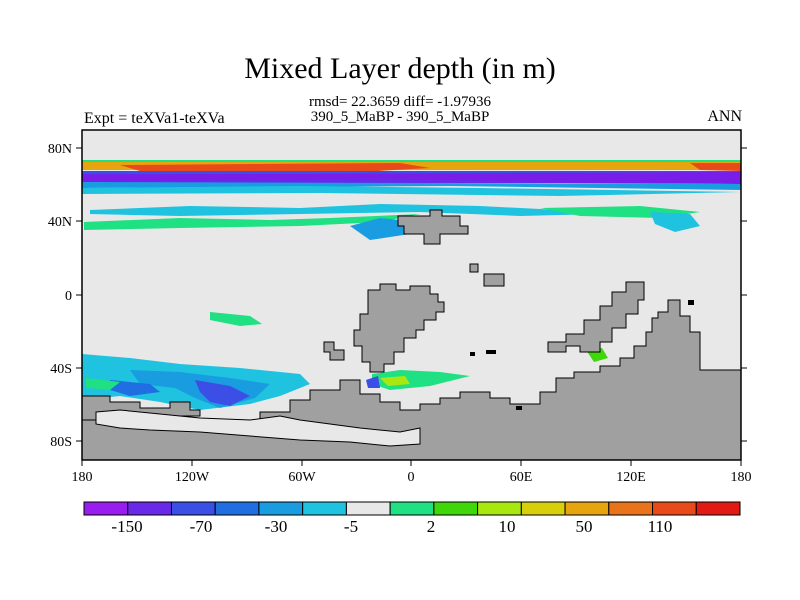  Describe the element at coordinates (584, 526) in the screenshot. I see `colorbar-label: 50` at that location.